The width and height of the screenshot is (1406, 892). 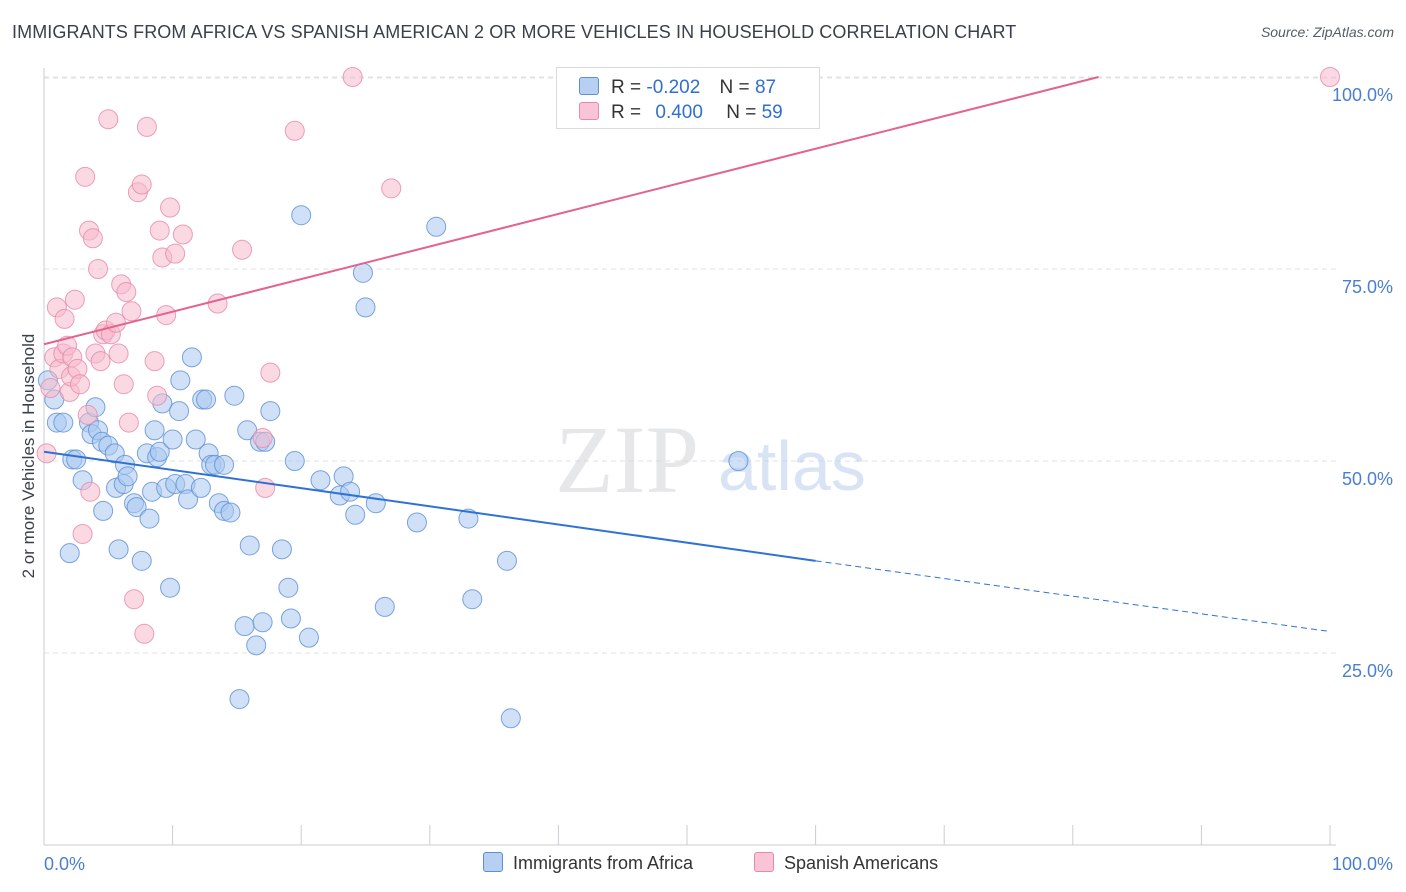 What do you see at coordinates (734, 87) in the screenshot?
I see `legend-n-label: N =` at bounding box center [734, 87].